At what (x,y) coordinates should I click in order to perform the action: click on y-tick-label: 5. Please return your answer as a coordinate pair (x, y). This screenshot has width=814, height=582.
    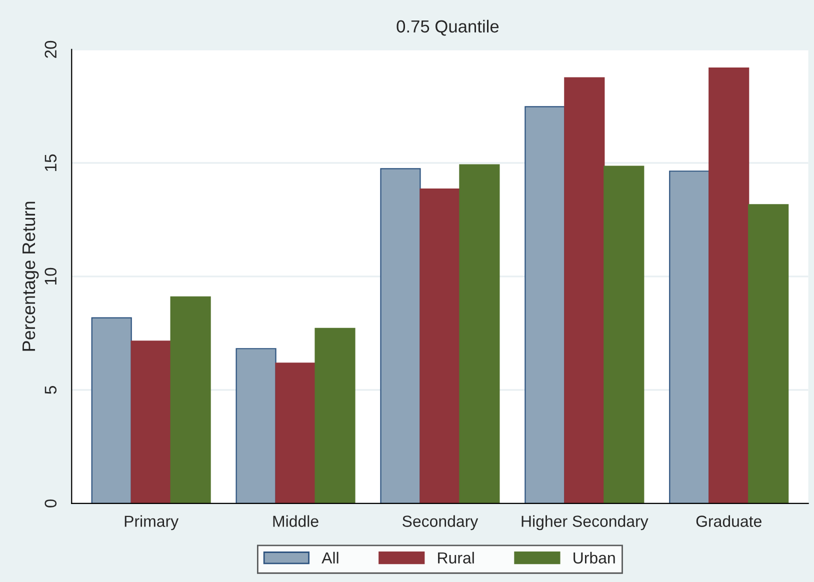
    Looking at the image, I should click on (50, 390).